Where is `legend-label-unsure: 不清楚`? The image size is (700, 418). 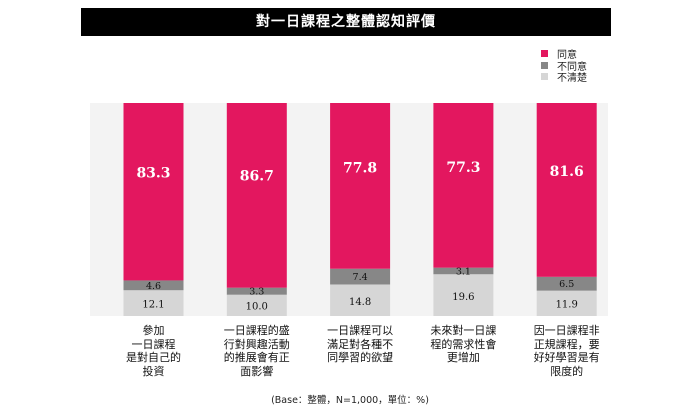
legend-label-unsure: 不清楚 is located at coordinates (572, 79).